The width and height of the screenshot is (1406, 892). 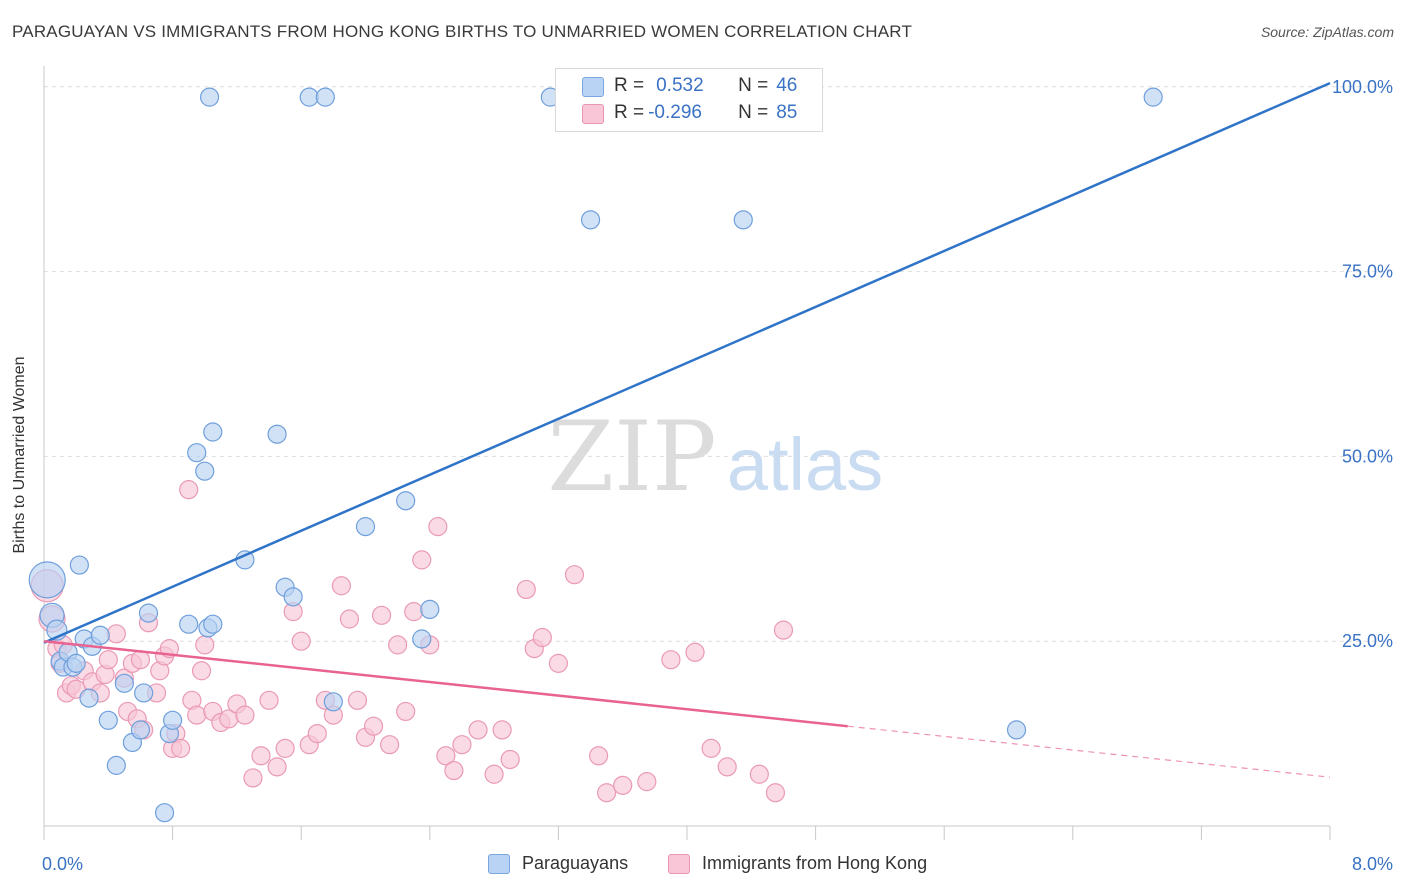 What do you see at coordinates (680, 85) in the screenshot?
I see `legend-r-value: 0.532` at bounding box center [680, 85].